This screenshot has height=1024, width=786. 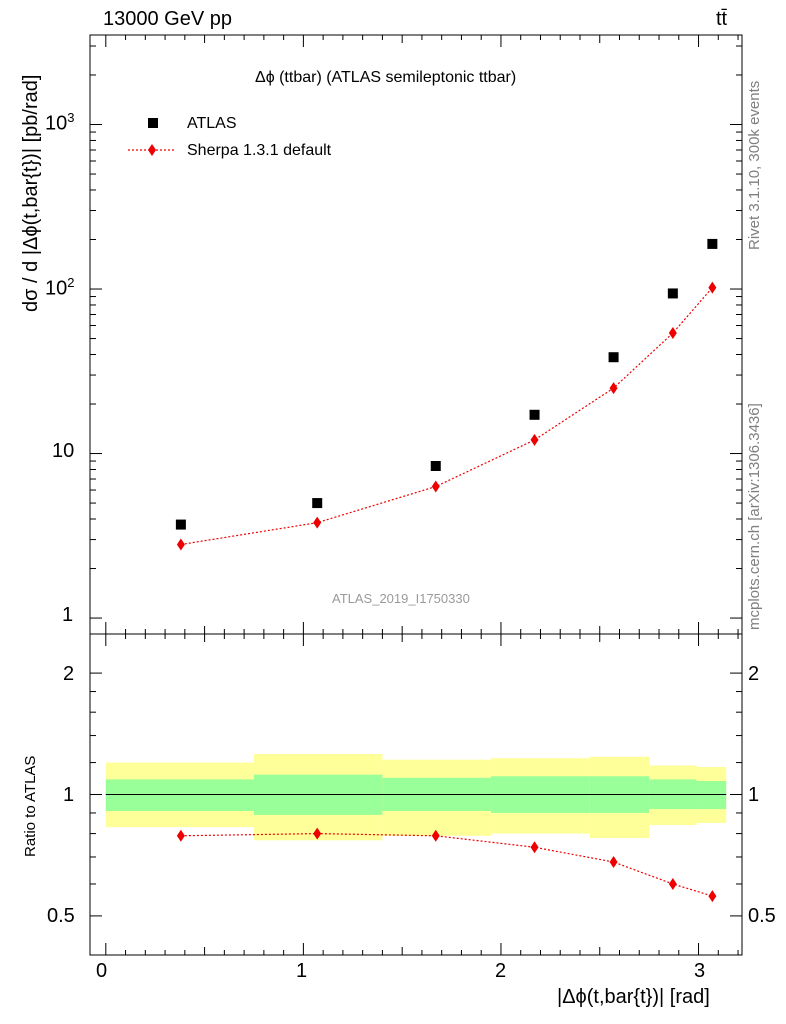 I want to click on collision-energy-label: 13000 GeV pp, so click(x=167, y=19).